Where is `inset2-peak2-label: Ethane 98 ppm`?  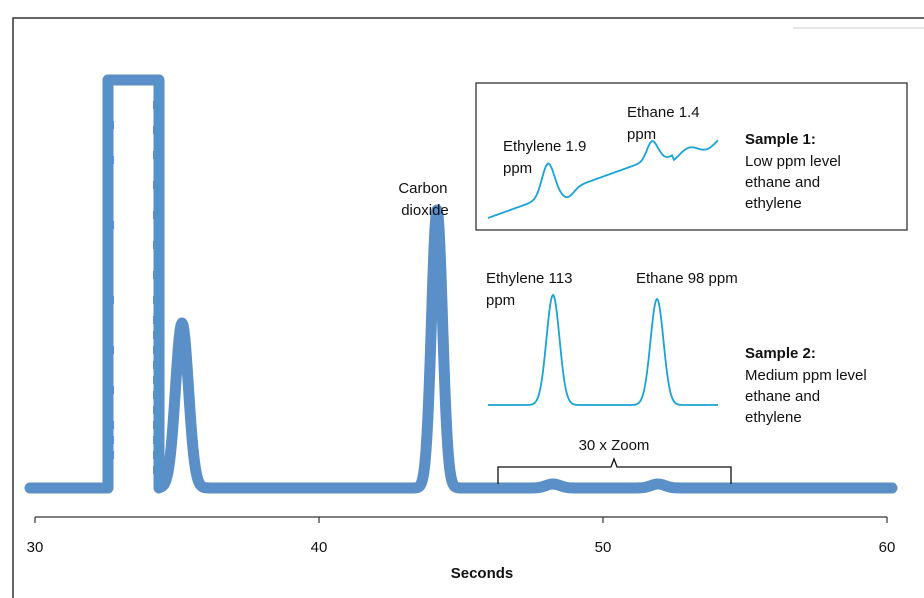
inset2-peak2-label: Ethane 98 ppm is located at coordinates (687, 278).